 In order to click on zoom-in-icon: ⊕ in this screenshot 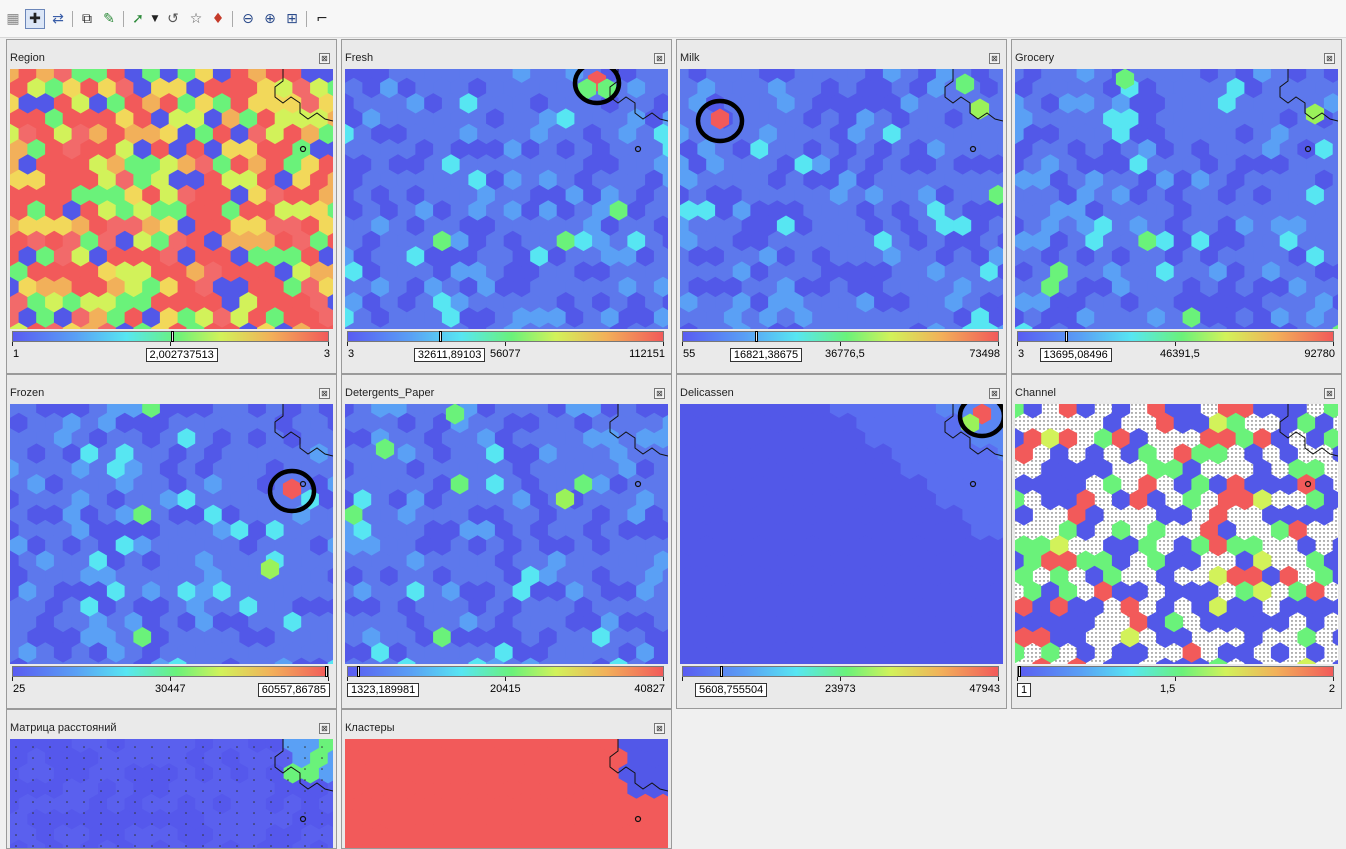, I will do `click(270, 19)`.